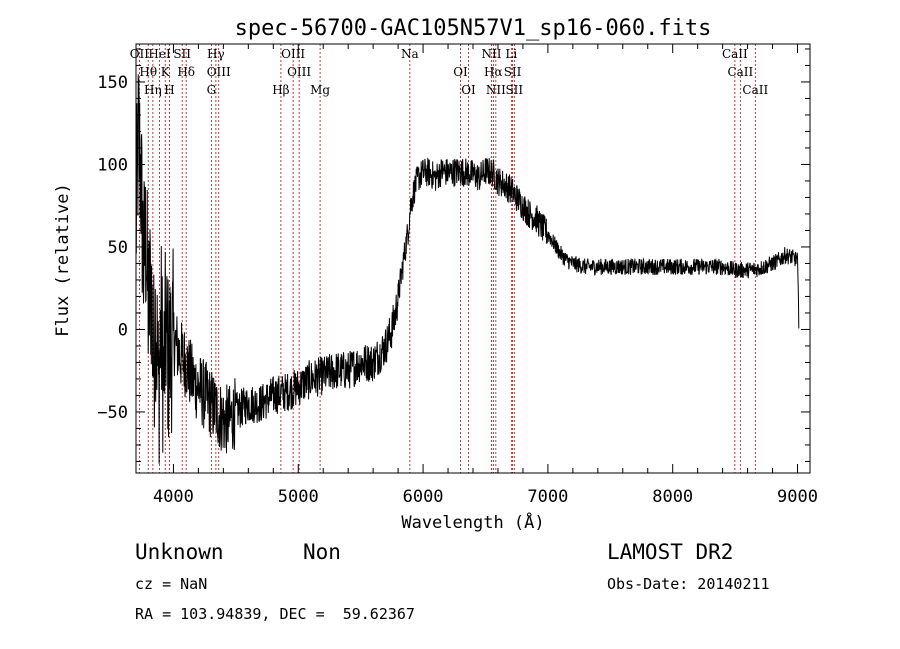 This screenshot has height=649, width=900. Describe the element at coordinates (140, 54) in the screenshot. I see `marker-label: OII` at that location.